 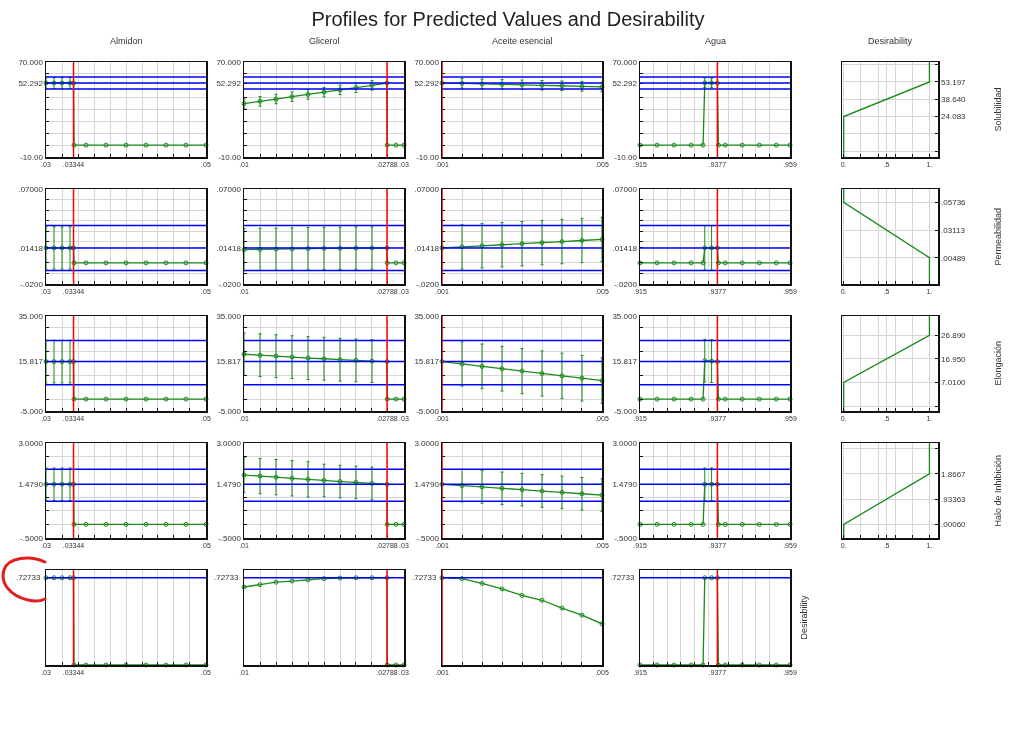 What do you see at coordinates (954, 203) in the screenshot?
I see `y-tick-label: .05736` at bounding box center [954, 203].